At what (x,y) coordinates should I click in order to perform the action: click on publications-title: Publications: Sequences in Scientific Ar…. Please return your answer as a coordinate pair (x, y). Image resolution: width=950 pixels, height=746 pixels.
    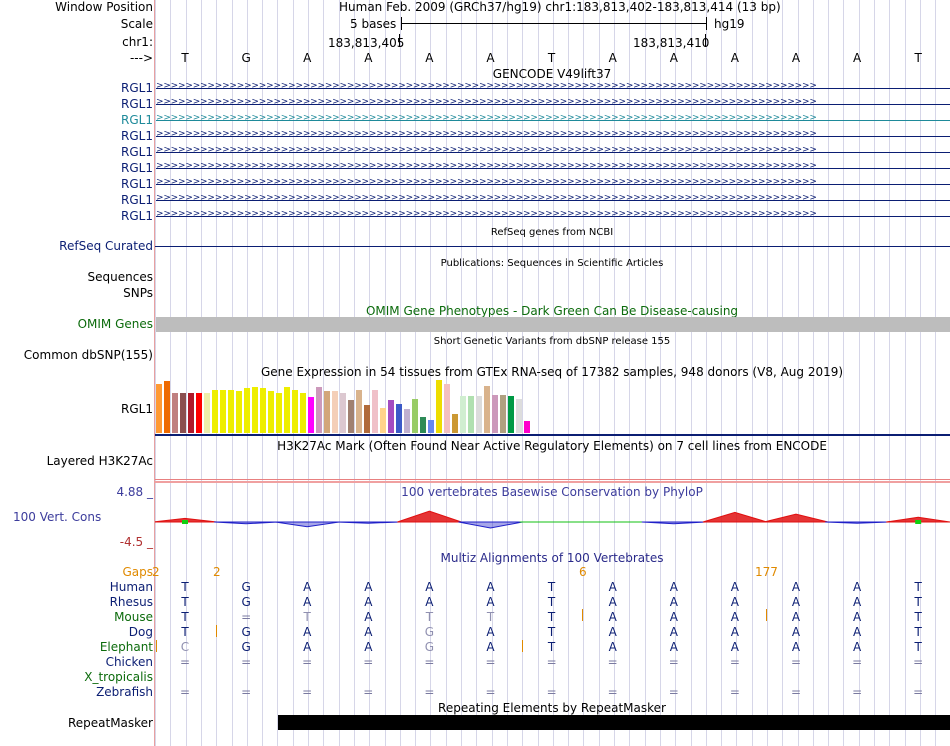
    Looking at the image, I should click on (552, 263).